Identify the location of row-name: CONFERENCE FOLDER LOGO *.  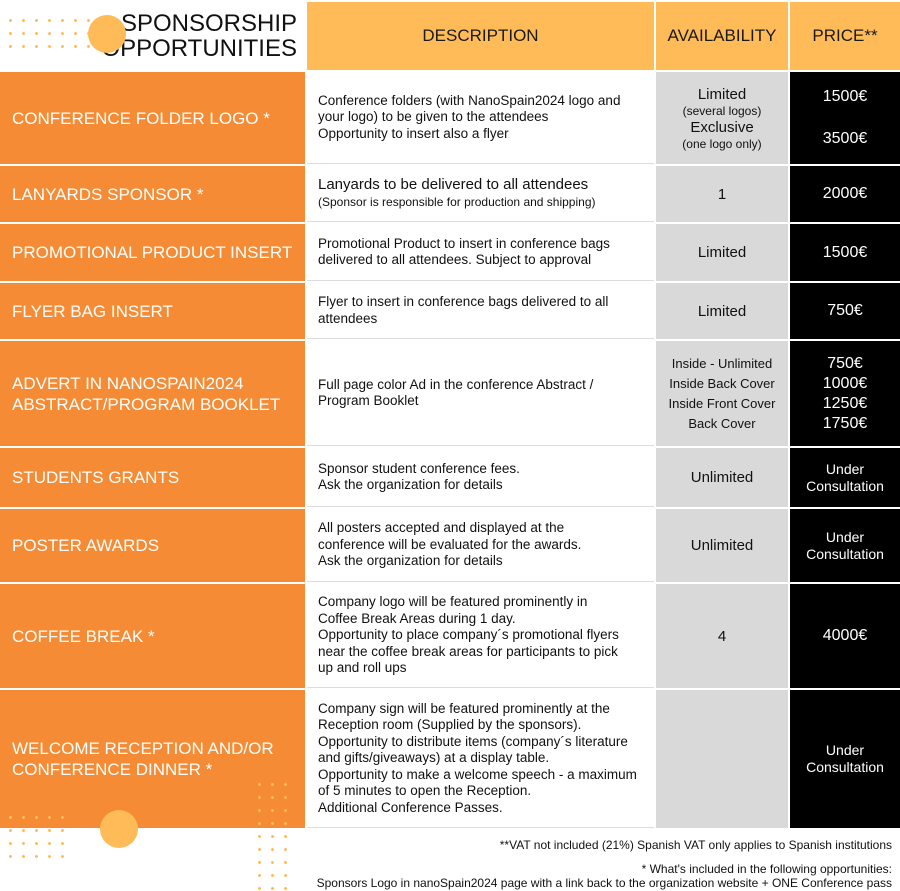
(152, 118).